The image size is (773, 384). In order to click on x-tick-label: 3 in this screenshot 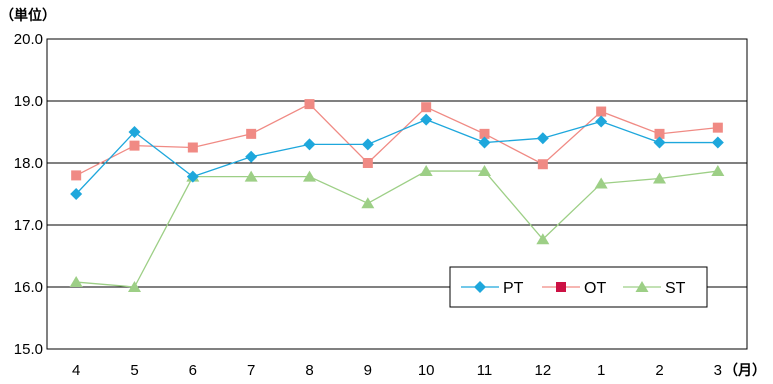, I will do `click(718, 370)`.